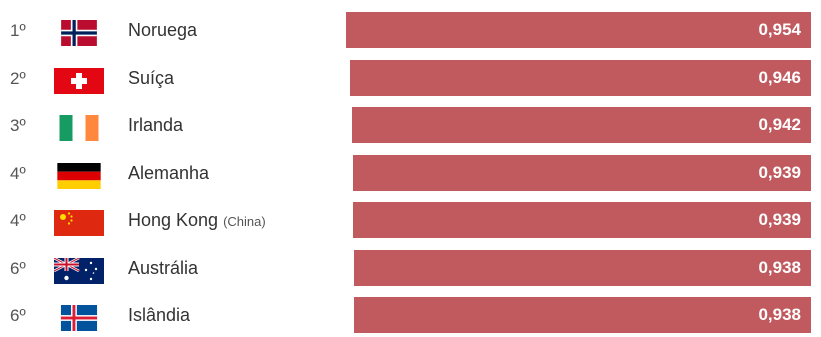 Image resolution: width=821 pixels, height=337 pixels. Describe the element at coordinates (581, 125) in the screenshot. I see `value-bar: 0,942` at that location.